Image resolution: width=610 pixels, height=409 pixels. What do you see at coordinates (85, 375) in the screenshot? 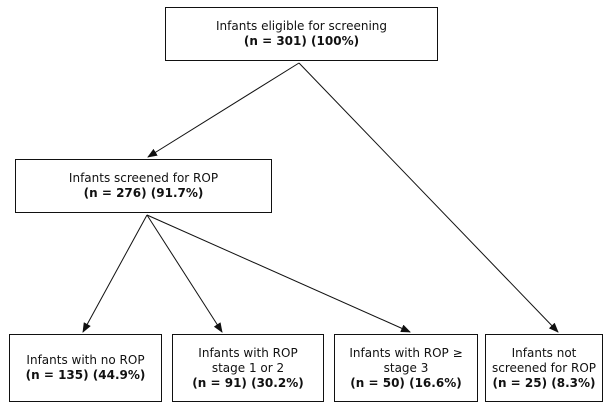
I see `node-no-rop-count: (n = 135) (44.9%)` at bounding box center [85, 375].